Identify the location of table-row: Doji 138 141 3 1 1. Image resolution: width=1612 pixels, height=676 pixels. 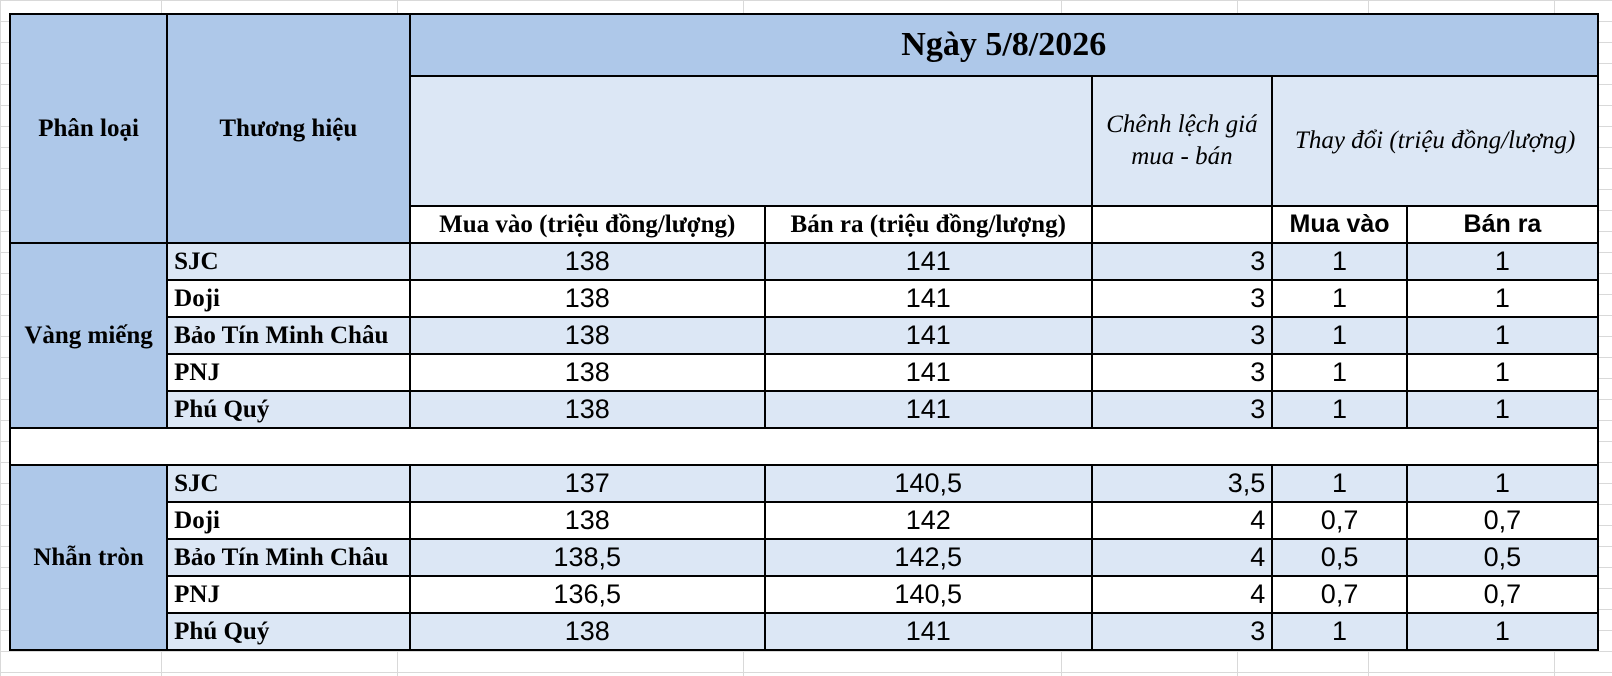
(805, 298).